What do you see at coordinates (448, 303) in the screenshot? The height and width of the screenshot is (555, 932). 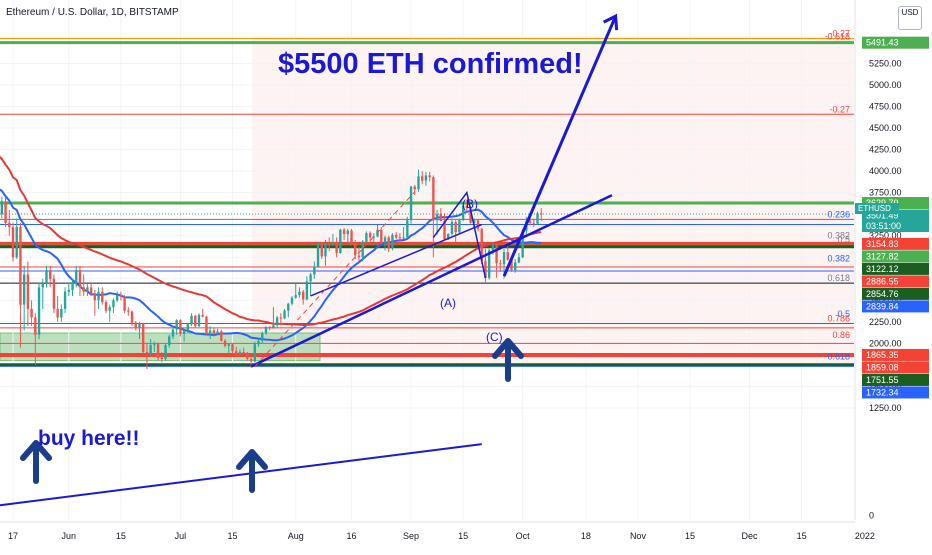 I see `wave-a-label: (A)` at bounding box center [448, 303].